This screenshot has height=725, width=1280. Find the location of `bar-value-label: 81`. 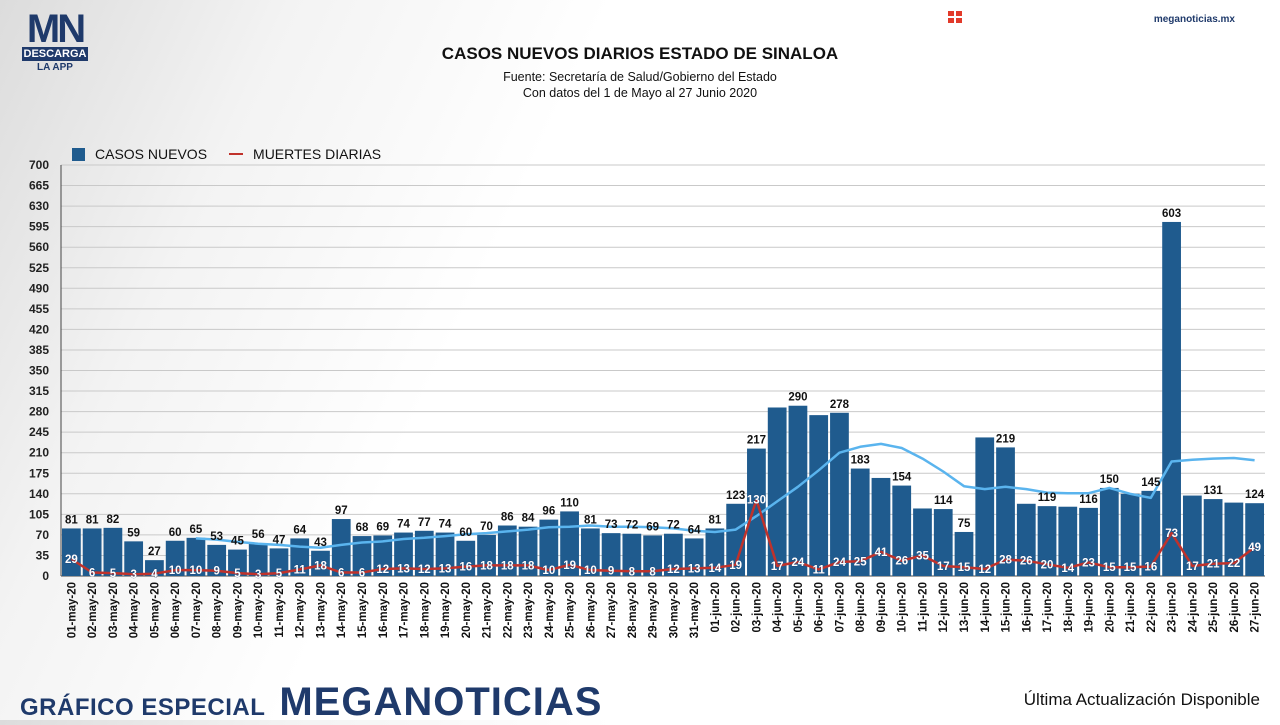

bar-value-label: 81 is located at coordinates (92, 520).